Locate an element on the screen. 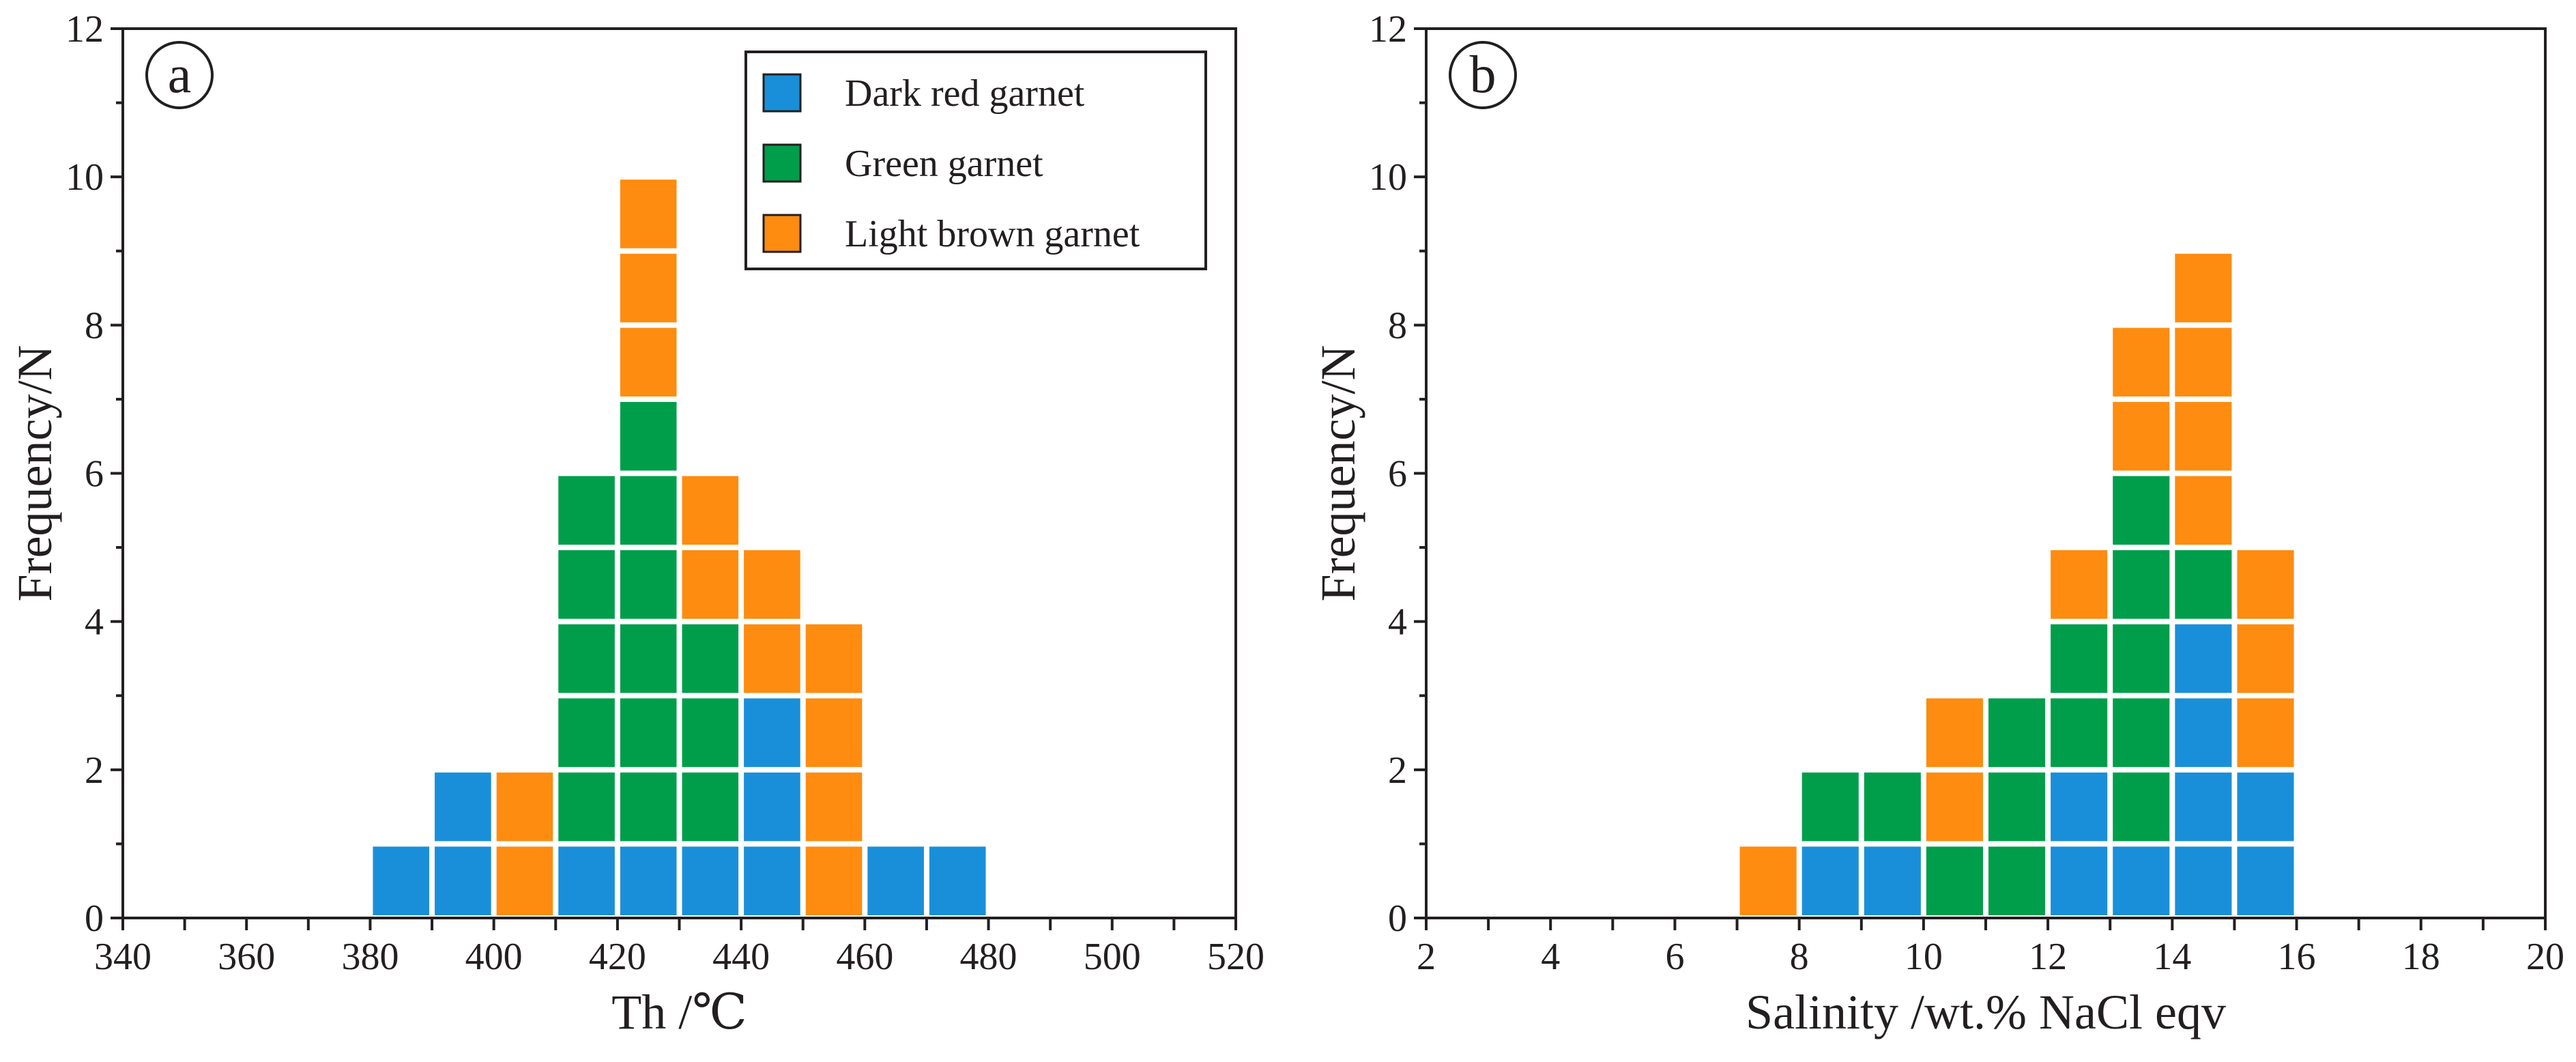  x-tick-label: 4 is located at coordinates (1550, 957).